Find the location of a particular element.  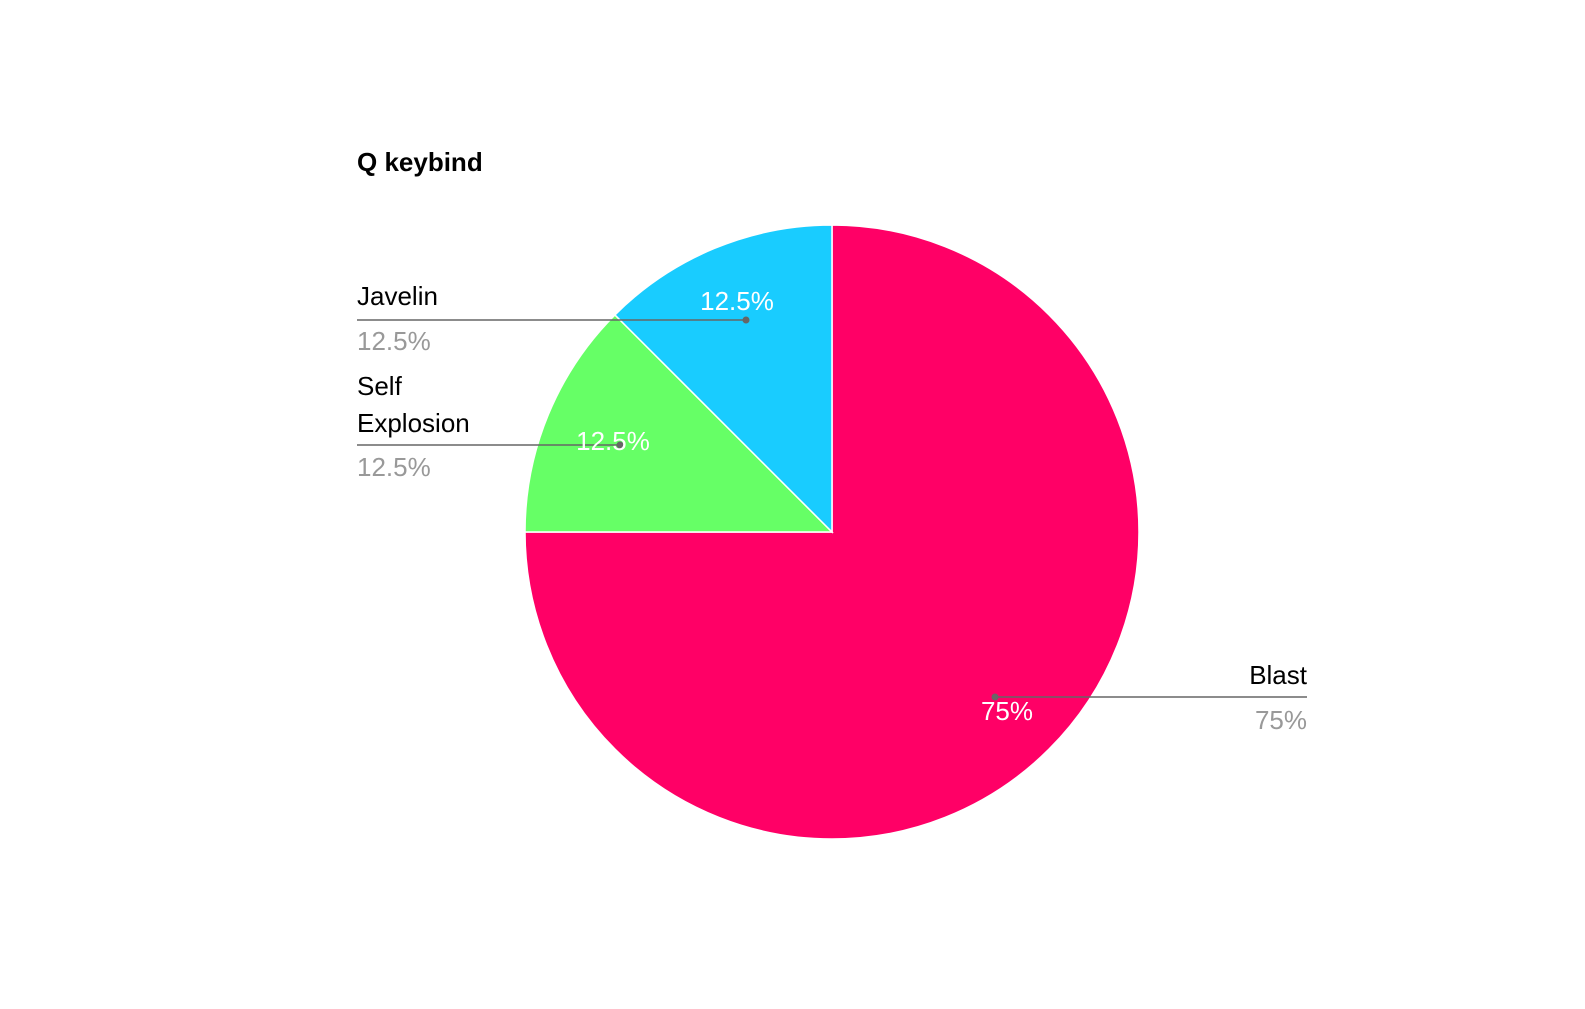

leader-name-javelin: Javelin is located at coordinates (397, 296).